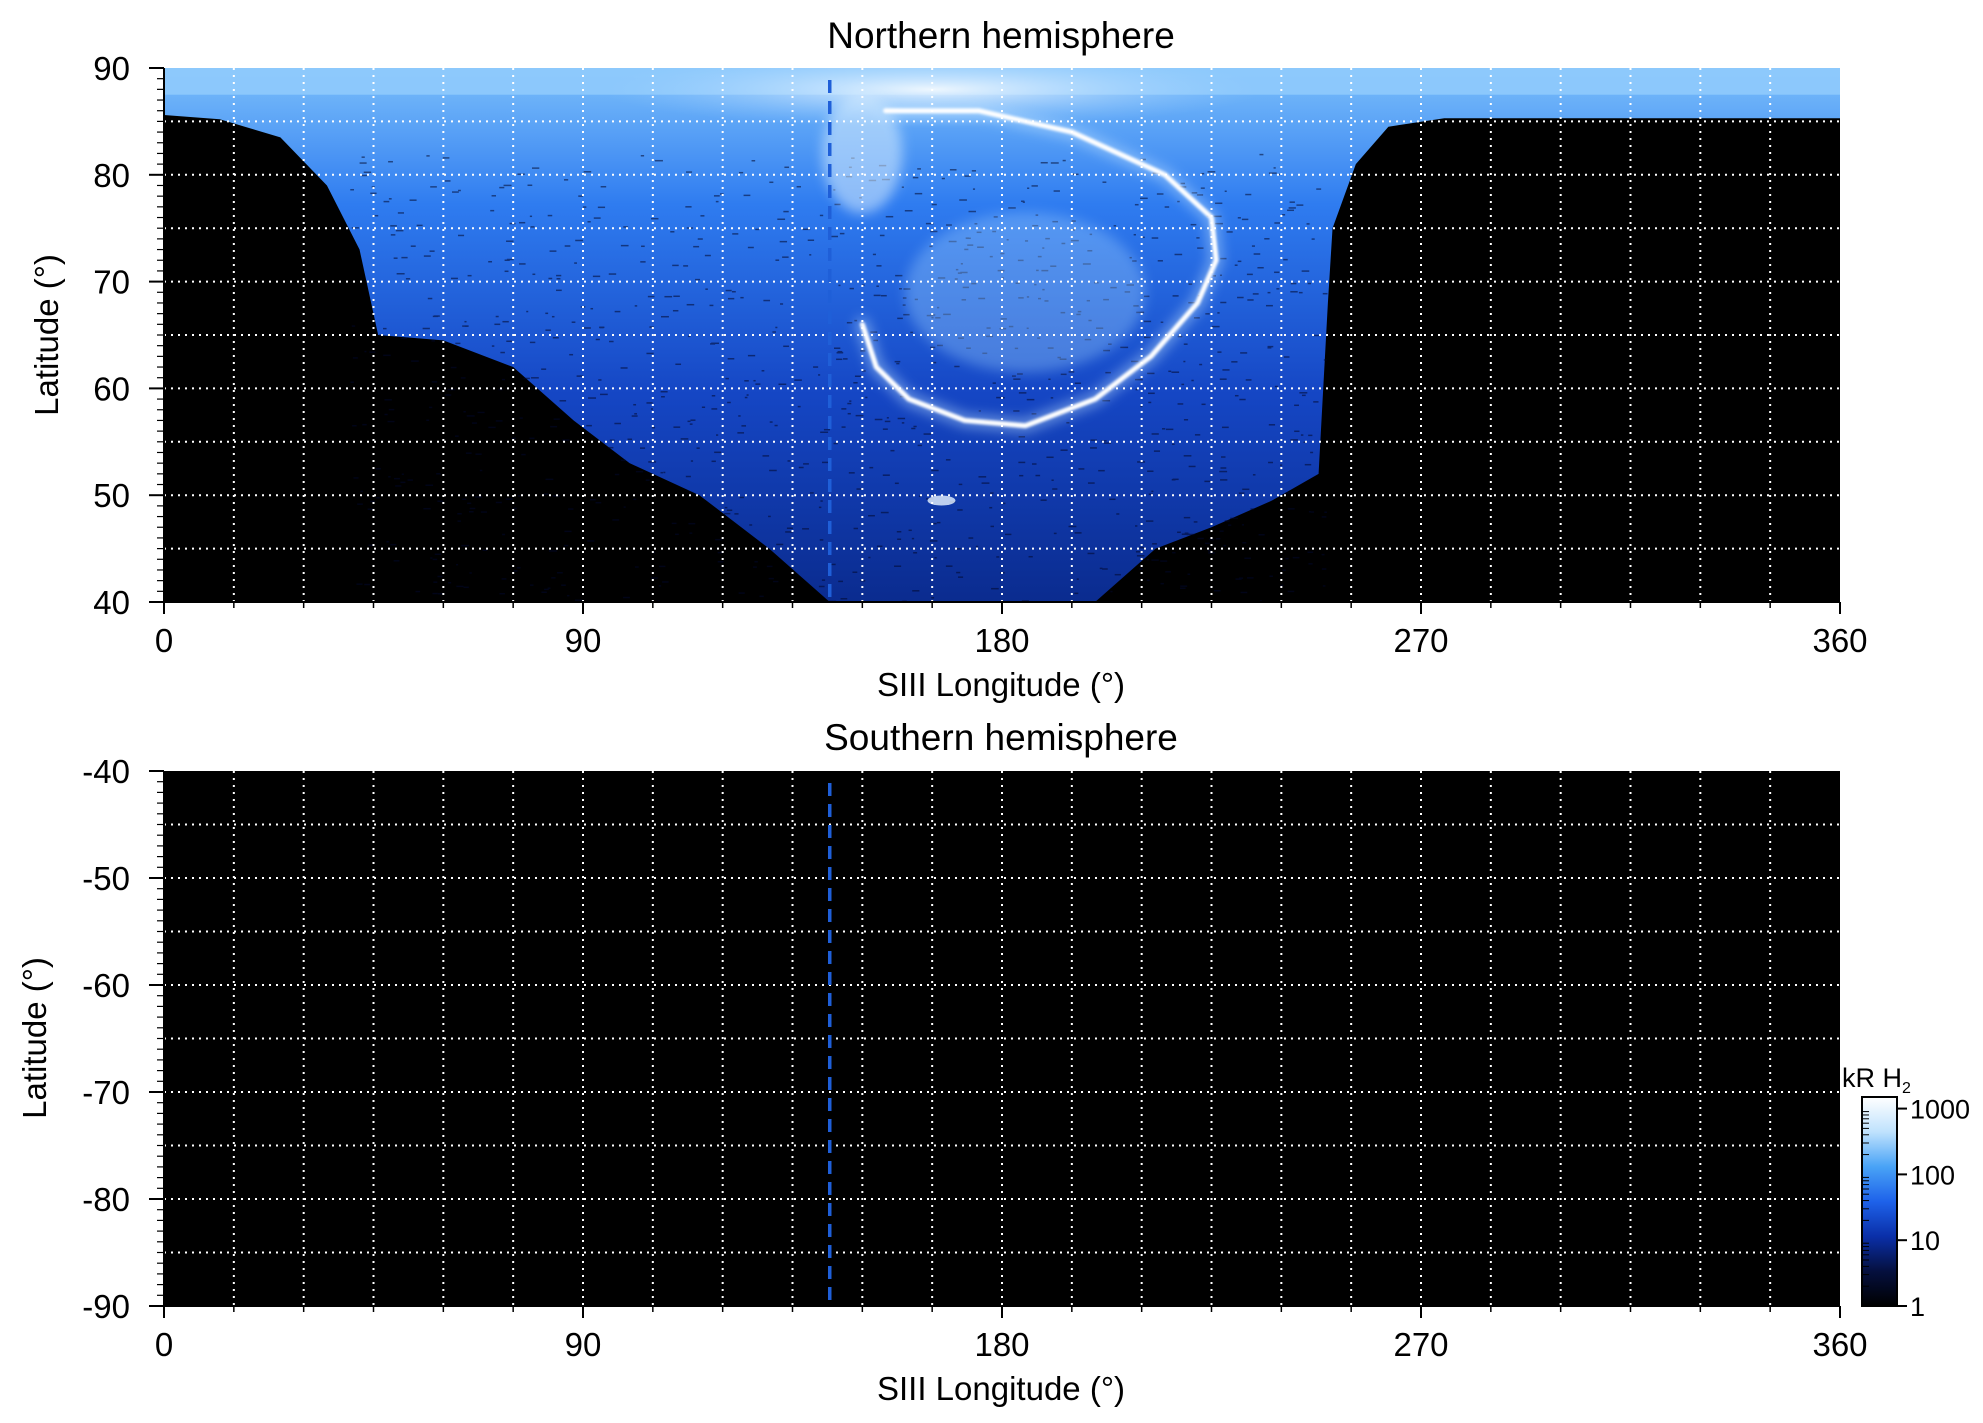 This screenshot has width=1983, height=1423. Describe the element at coordinates (106, 1199) in the screenshot. I see `south-y-tick-label: -80` at that location.